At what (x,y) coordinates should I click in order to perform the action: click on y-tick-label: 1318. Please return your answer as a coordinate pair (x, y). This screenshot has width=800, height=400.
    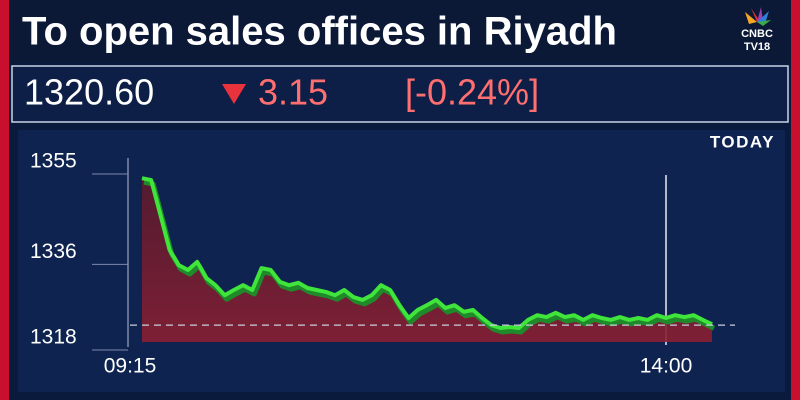
    Looking at the image, I should click on (53, 337).